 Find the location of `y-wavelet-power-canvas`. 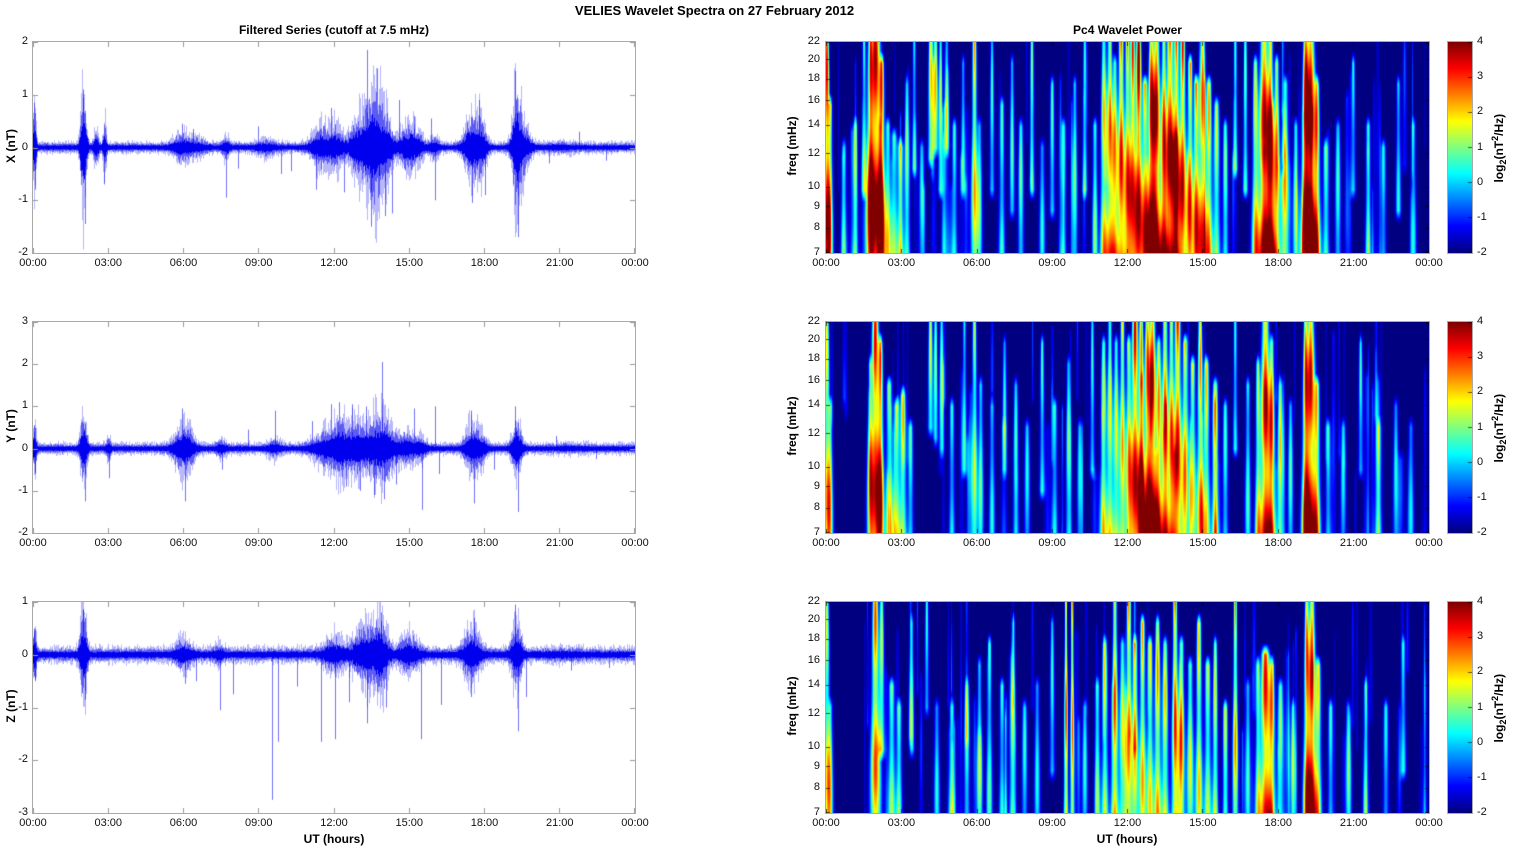

y-wavelet-power-canvas is located at coordinates (1127, 427).